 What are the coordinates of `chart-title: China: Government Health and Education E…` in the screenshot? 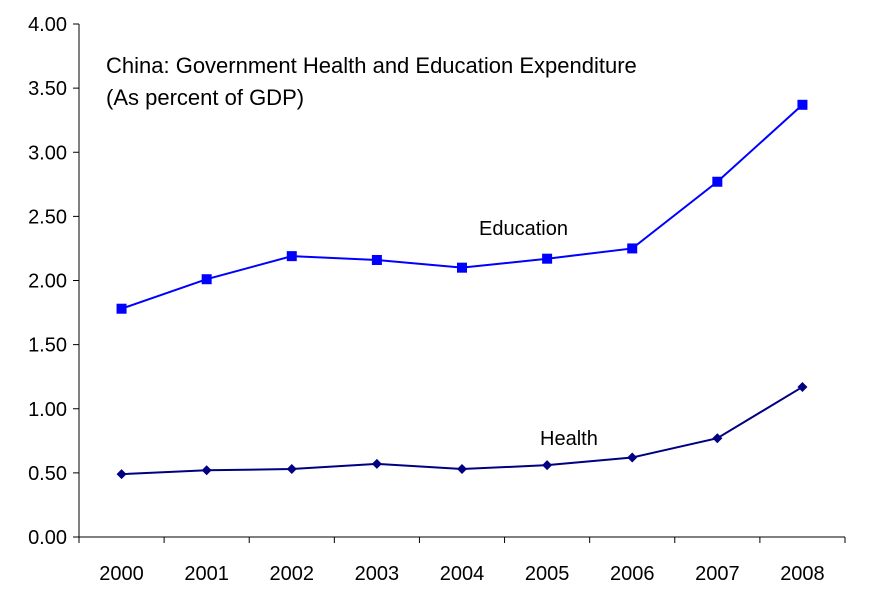 It's located at (371, 65).